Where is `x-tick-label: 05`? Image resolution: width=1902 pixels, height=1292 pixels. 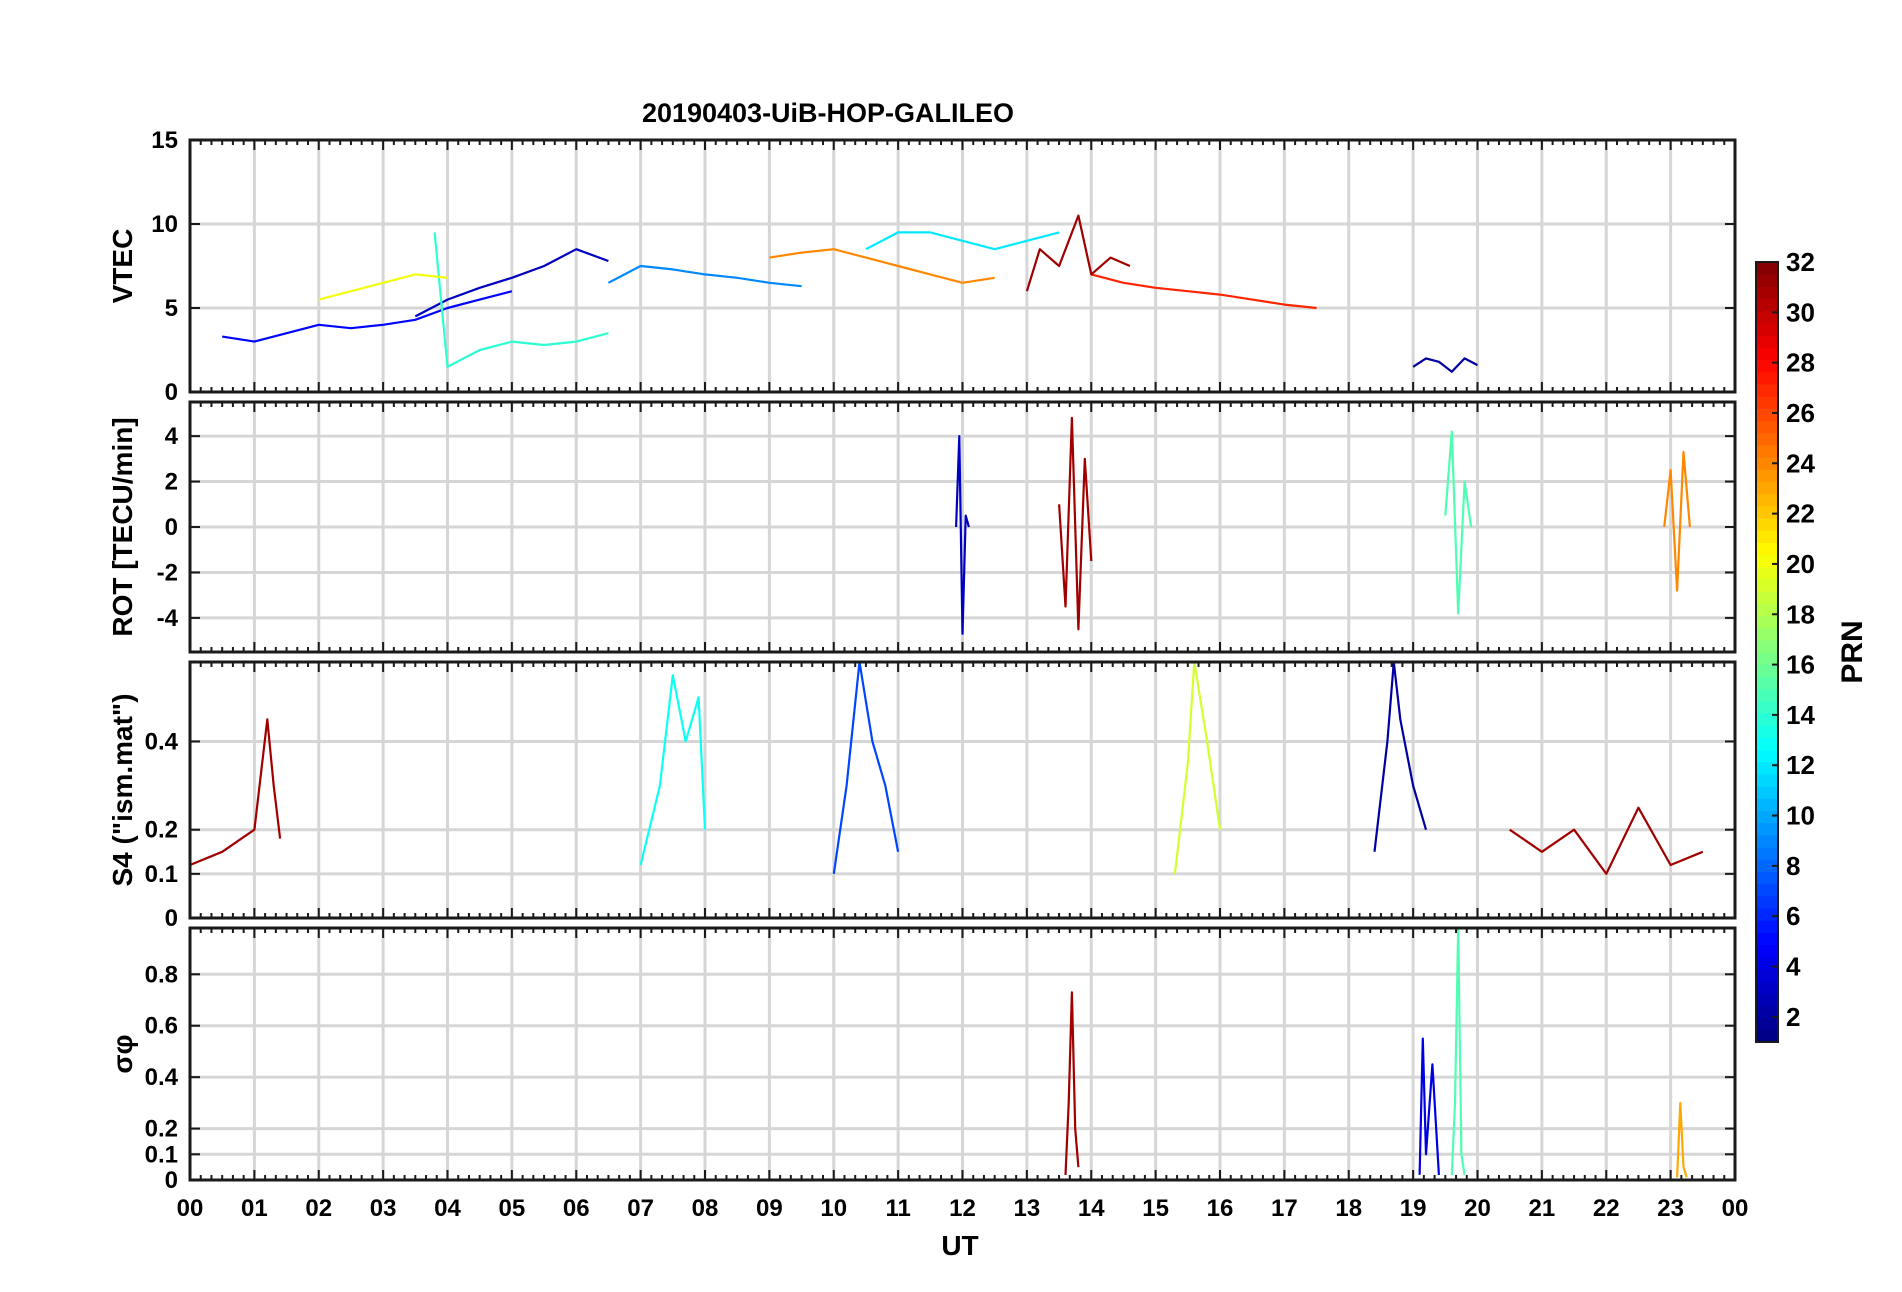 x-tick-label: 05 is located at coordinates (512, 1208).